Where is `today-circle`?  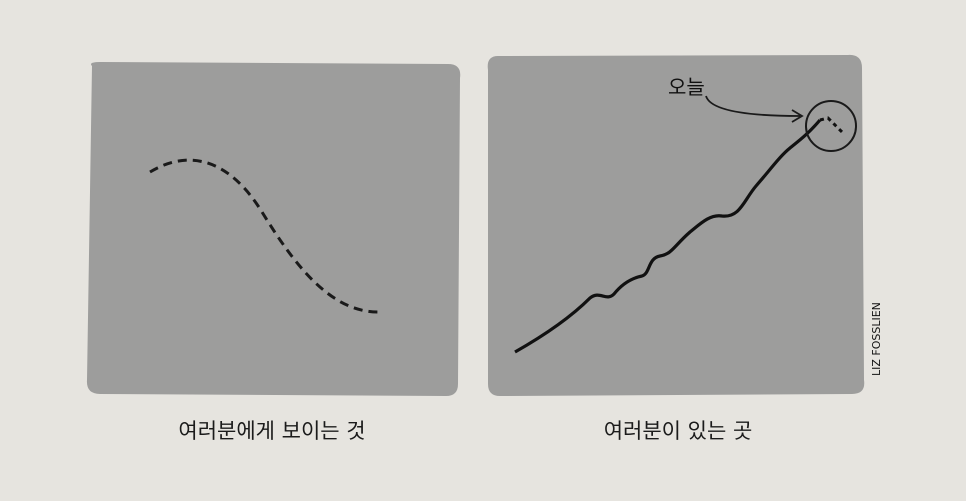 today-circle is located at coordinates (831, 126).